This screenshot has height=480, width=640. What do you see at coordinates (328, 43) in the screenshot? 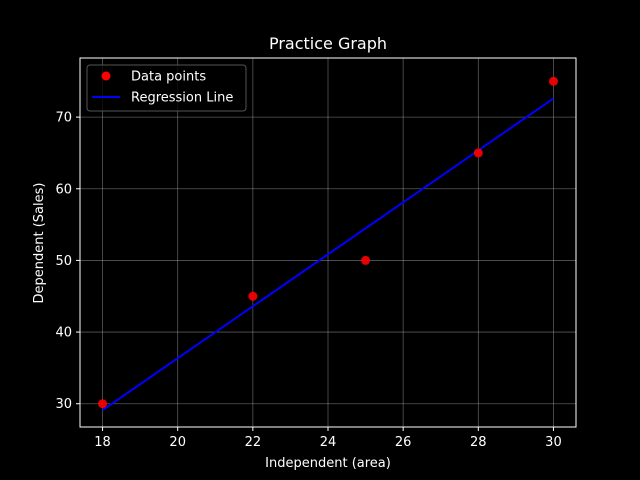
I see `chart-title: Practice Graph` at bounding box center [328, 43].